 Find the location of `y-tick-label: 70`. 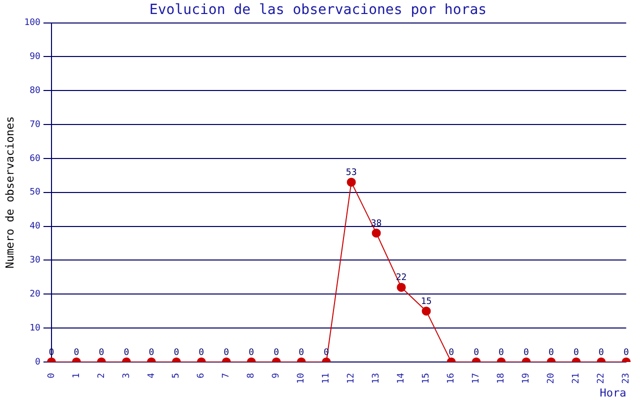

y-tick-label: 70 is located at coordinates (35, 125).